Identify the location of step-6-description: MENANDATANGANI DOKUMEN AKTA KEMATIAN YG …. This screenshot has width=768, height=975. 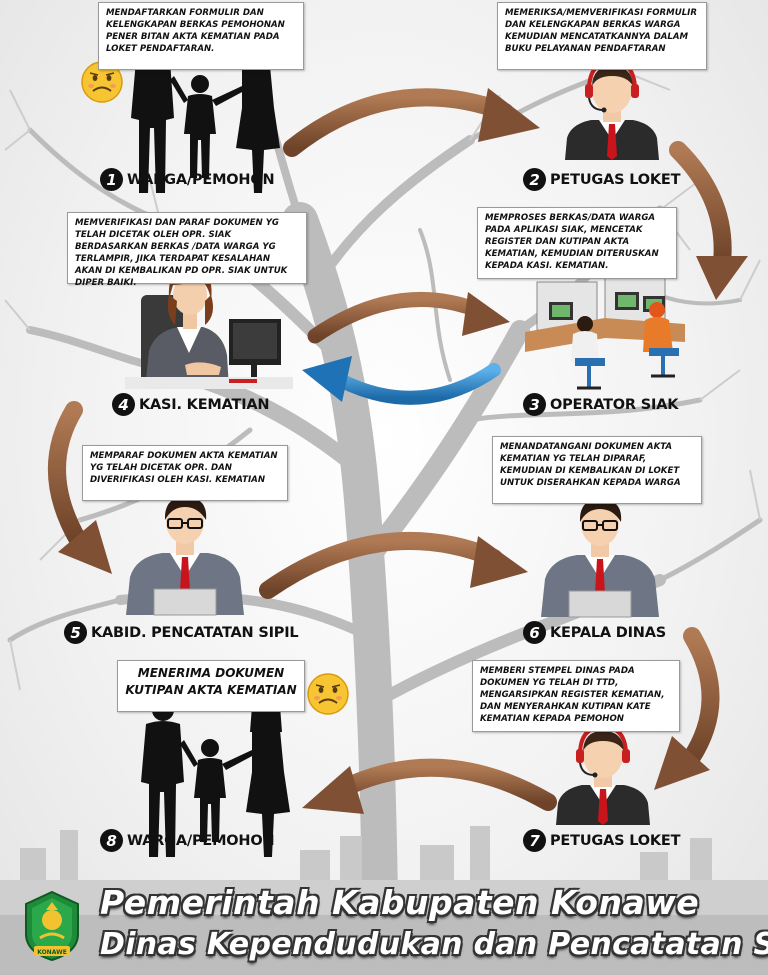
(597, 470).